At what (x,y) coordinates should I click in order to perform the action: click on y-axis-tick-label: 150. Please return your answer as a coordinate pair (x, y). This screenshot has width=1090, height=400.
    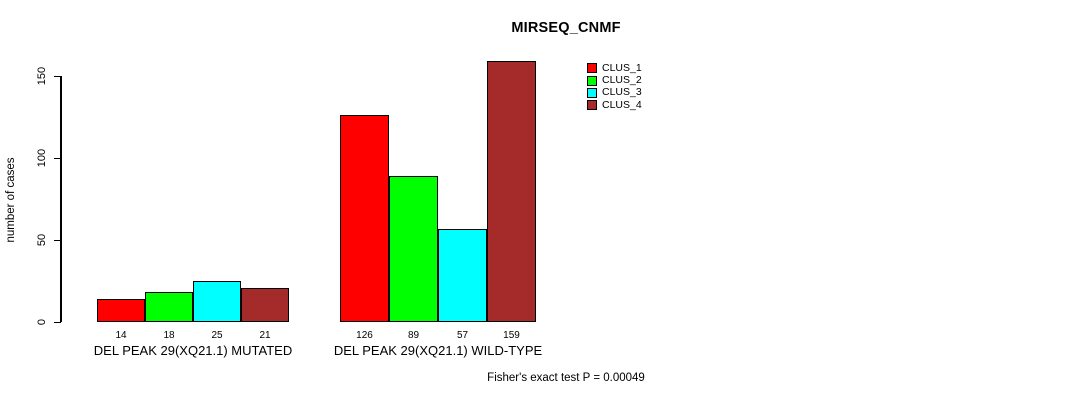
    Looking at the image, I should click on (42, 76).